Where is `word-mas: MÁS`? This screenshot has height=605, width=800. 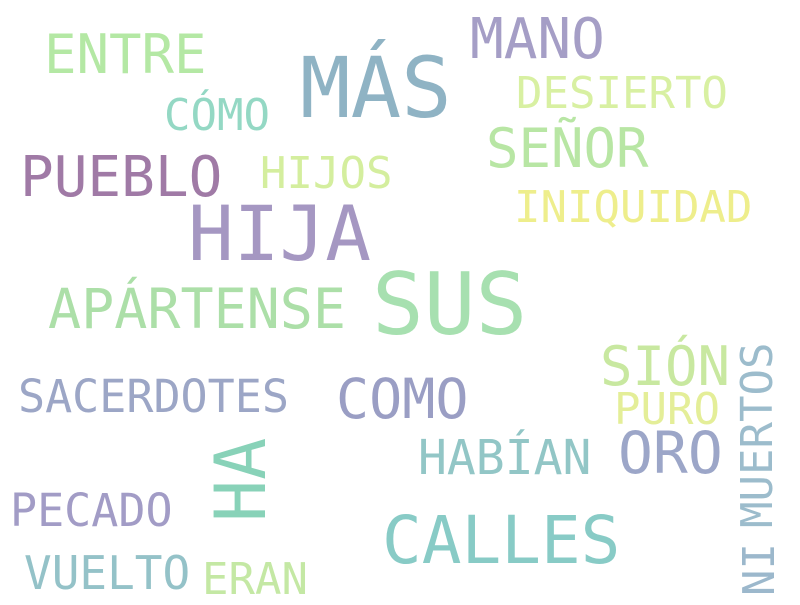 word-mas: MÁS is located at coordinates (376, 88).